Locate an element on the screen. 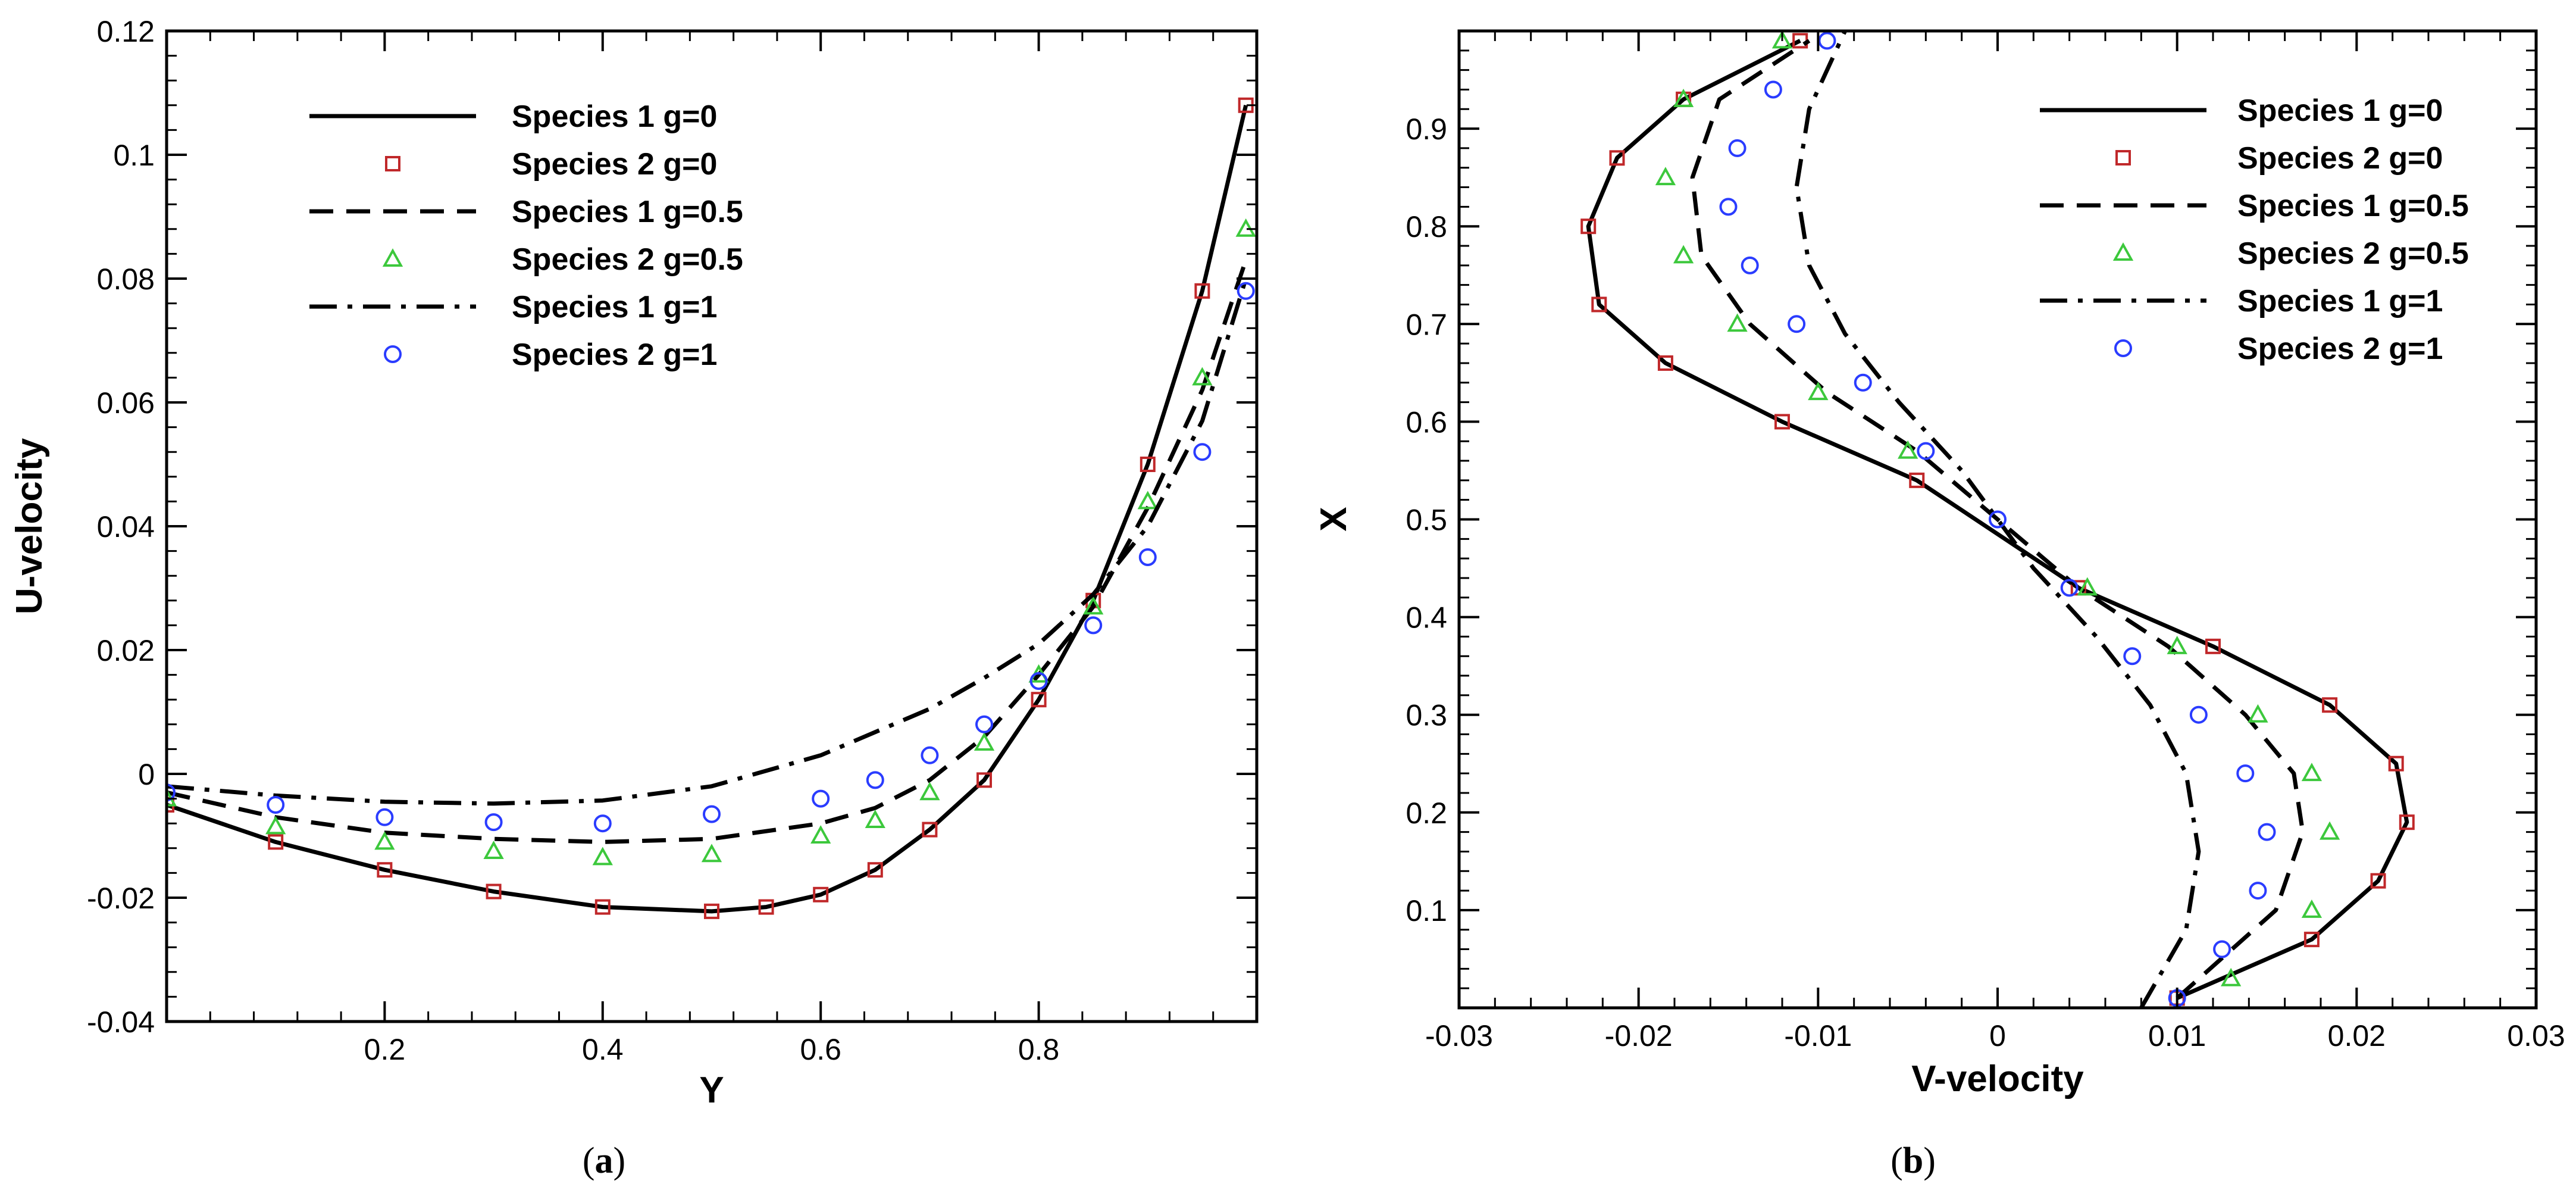 The height and width of the screenshot is (1190, 2576). y-tick-label: 0.02 is located at coordinates (126, 650).